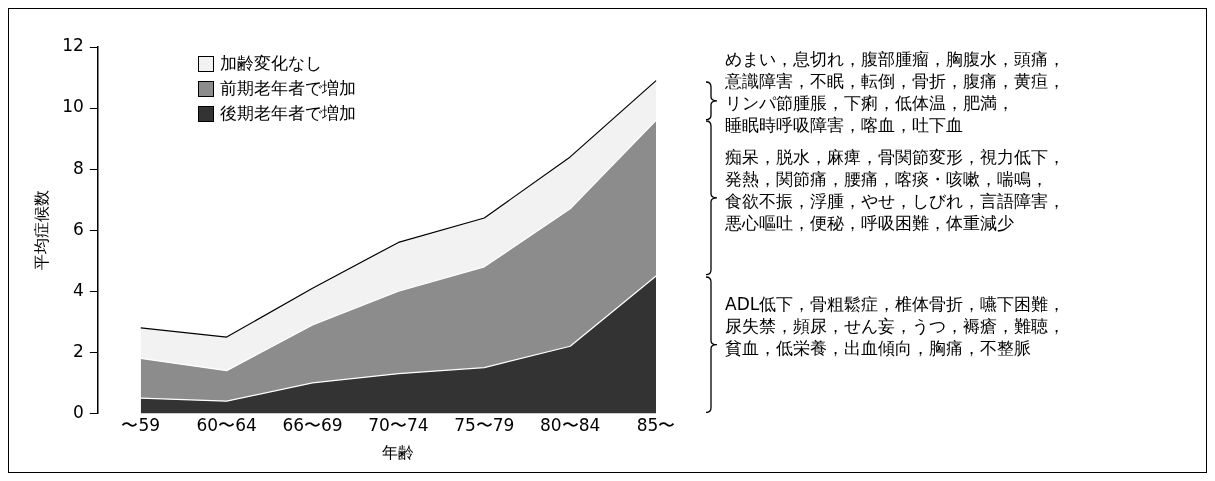  What do you see at coordinates (41, 230) in the screenshot?
I see `y-axis-title: 平均症候数` at bounding box center [41, 230].